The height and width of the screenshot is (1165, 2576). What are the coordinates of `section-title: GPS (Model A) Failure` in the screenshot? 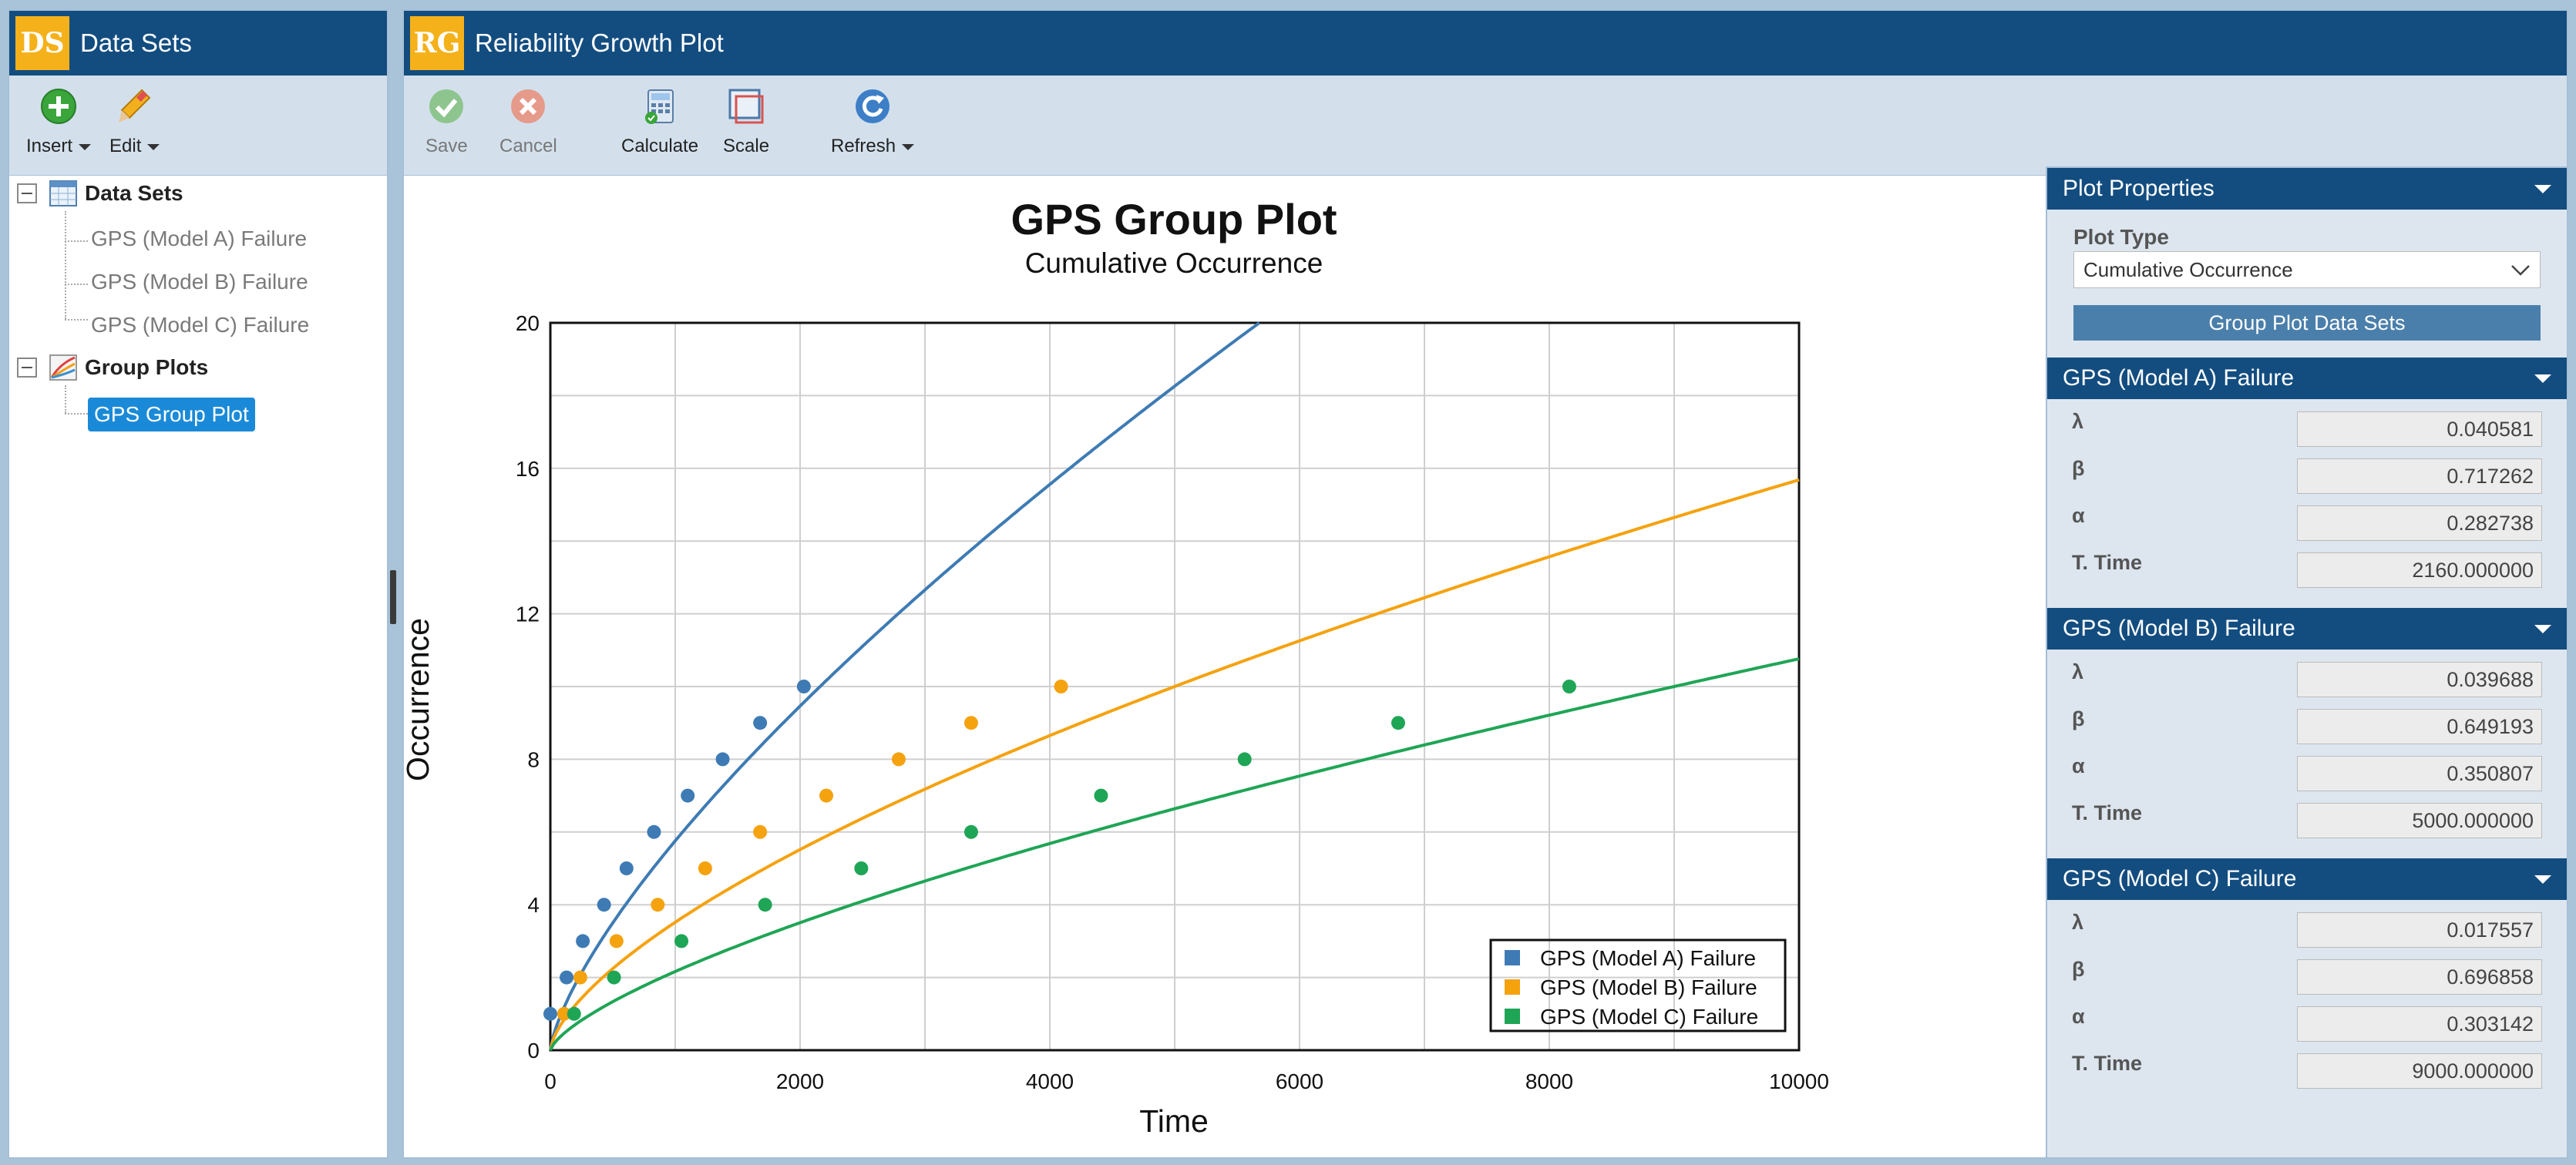 It's located at (2179, 378).